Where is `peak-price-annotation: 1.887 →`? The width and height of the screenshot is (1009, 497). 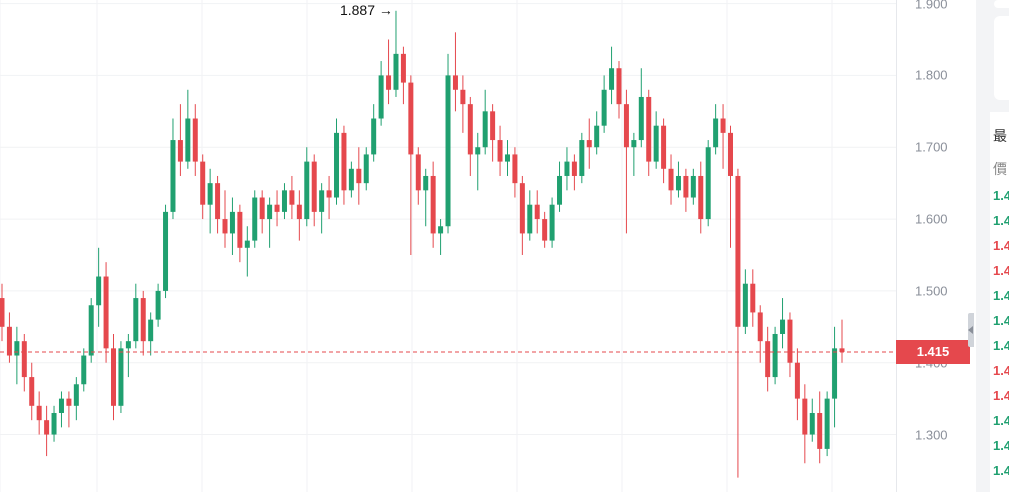
peak-price-annotation: 1.887 → is located at coordinates (366, 9).